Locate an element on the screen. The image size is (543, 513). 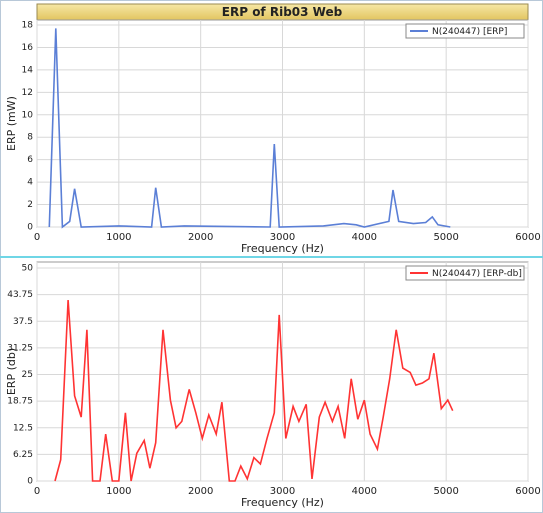
y-tick-label: 31.25 is located at coordinates (20, 348).